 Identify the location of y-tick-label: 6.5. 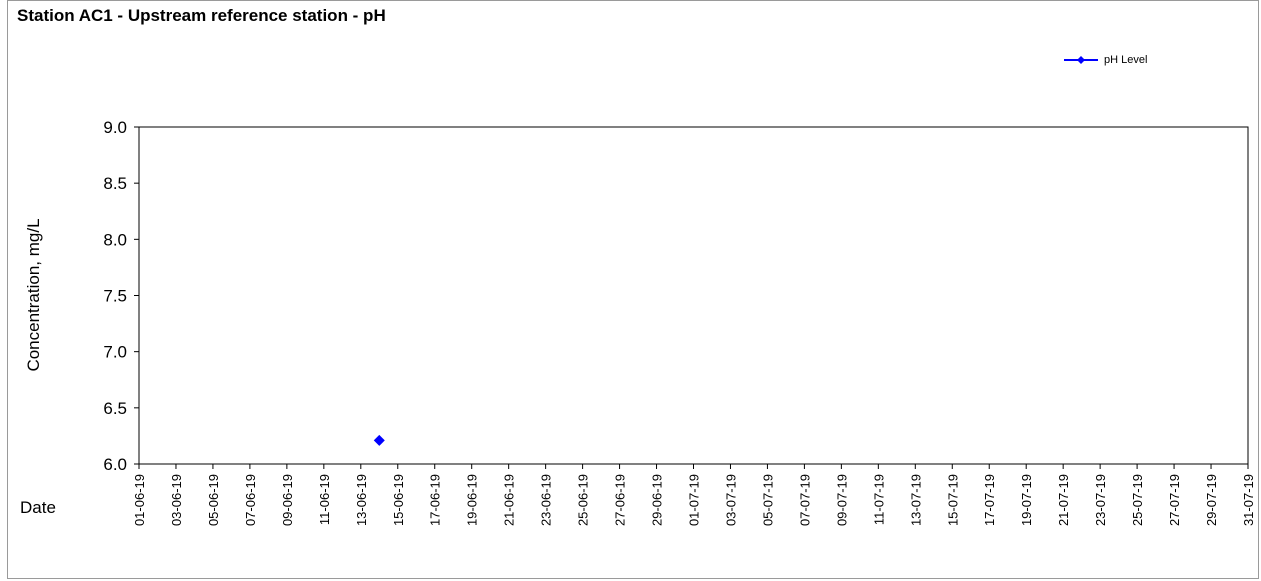
(115, 408).